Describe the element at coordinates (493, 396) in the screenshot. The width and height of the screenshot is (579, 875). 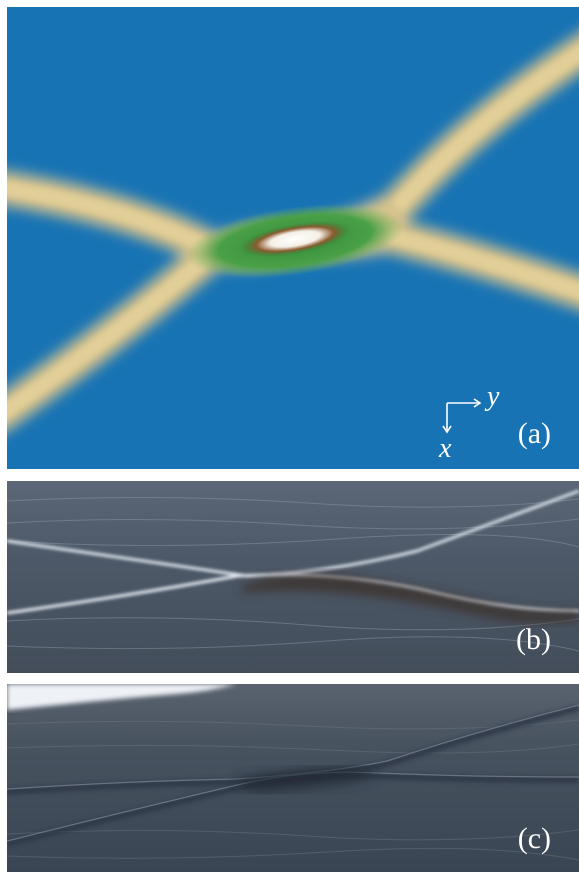
I see `axis-y-label: y` at that location.